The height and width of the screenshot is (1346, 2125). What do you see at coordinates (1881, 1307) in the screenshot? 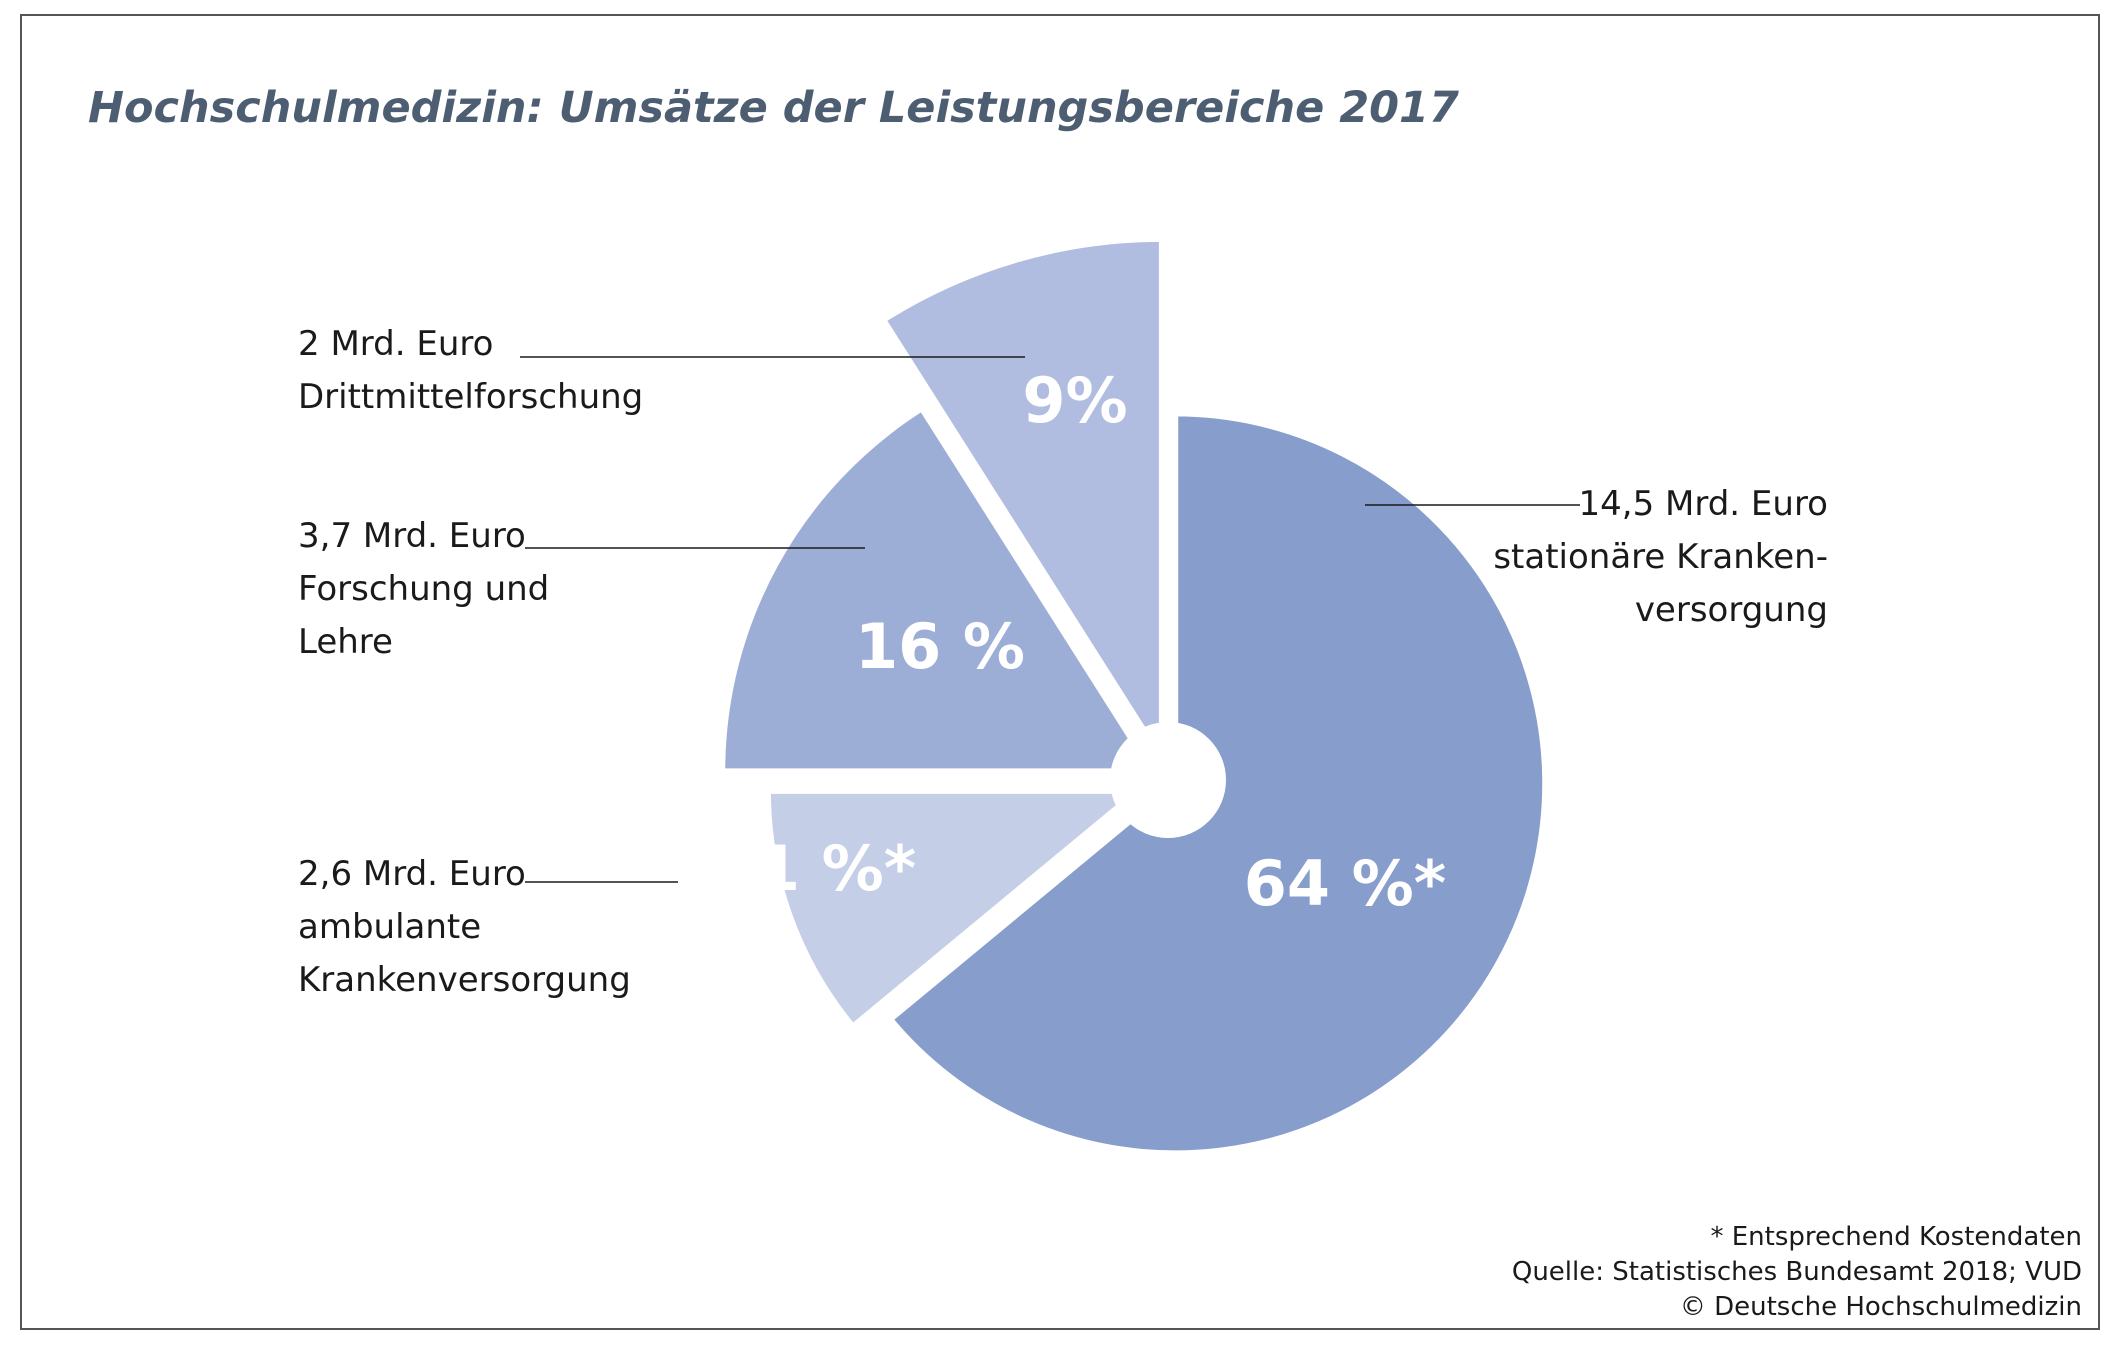
I see `footnote-line: © Deutsche Hochschulmedizin` at bounding box center [1881, 1307].